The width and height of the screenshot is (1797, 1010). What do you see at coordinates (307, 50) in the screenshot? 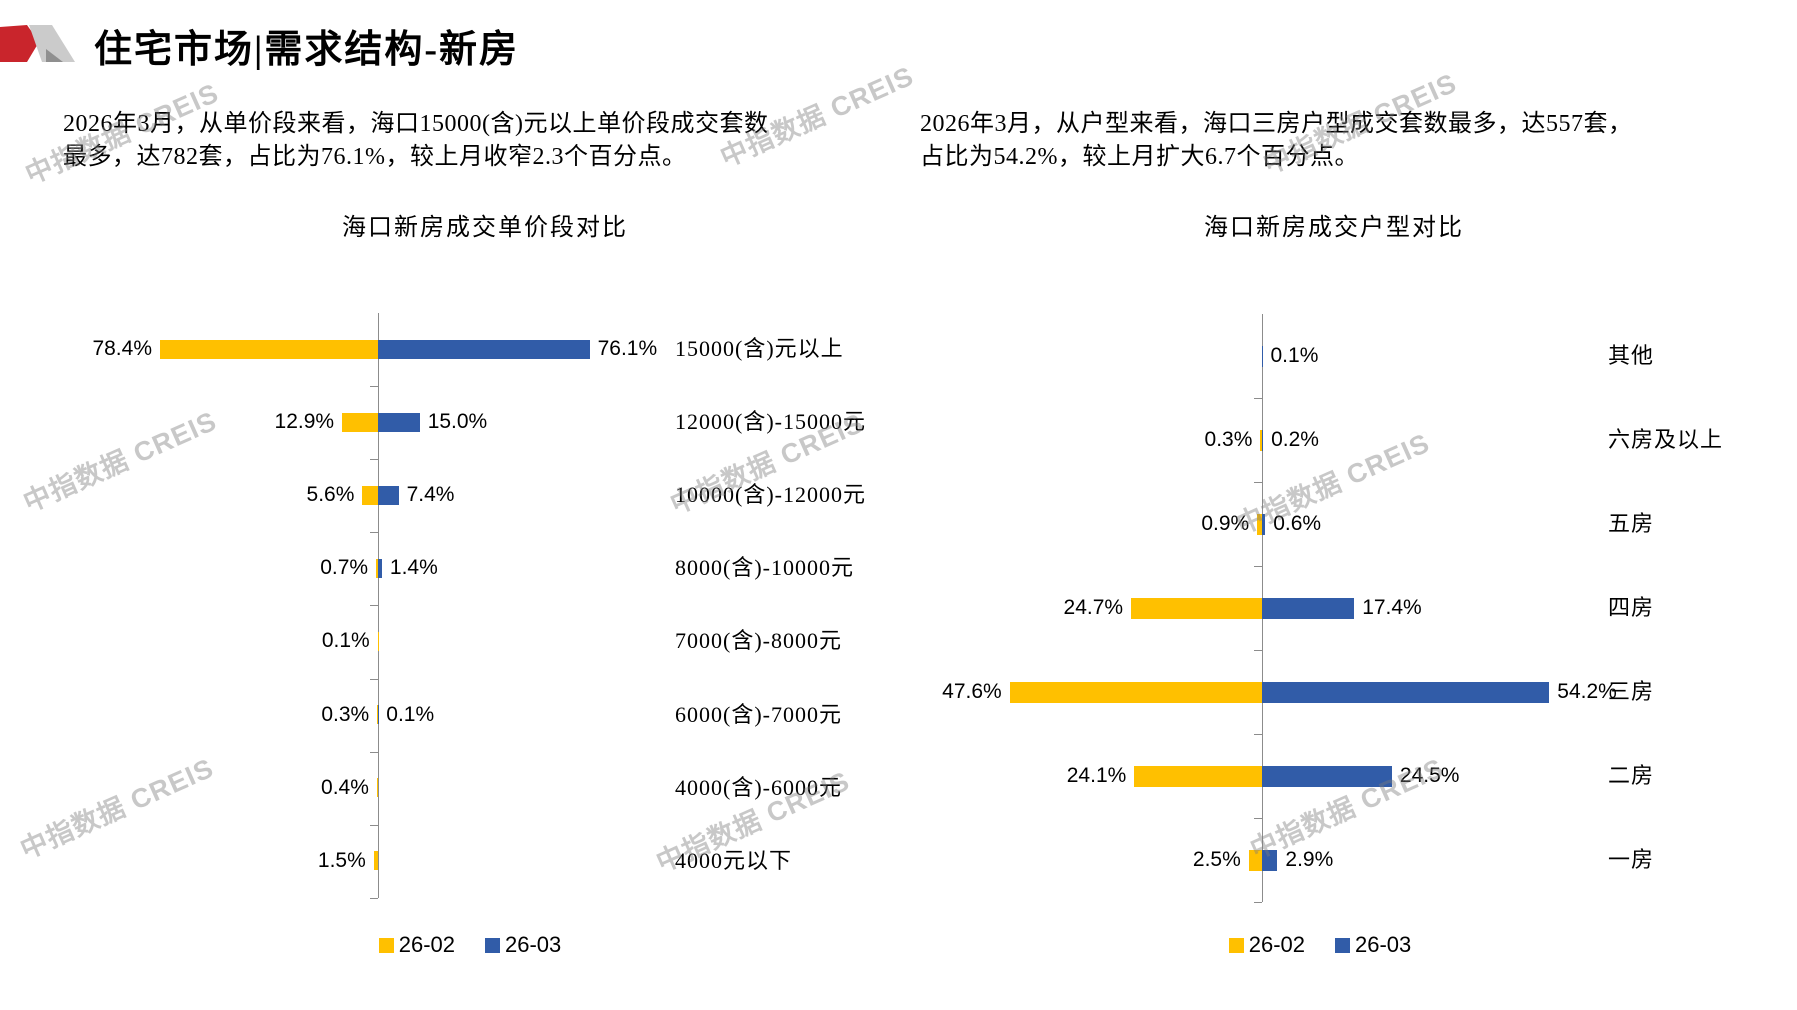
I see `page-title: 住宅市场|需求结构-新房` at bounding box center [307, 50].